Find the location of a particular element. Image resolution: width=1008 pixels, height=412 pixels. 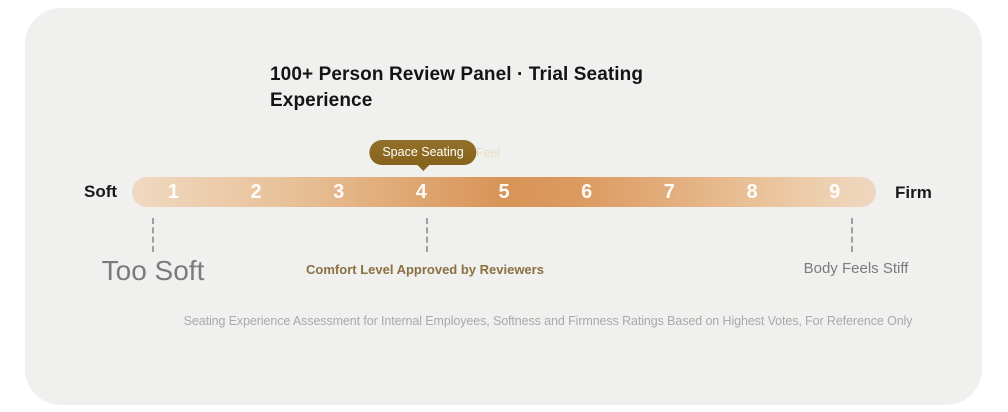

scale-left-label: Soft is located at coordinates (101, 191).